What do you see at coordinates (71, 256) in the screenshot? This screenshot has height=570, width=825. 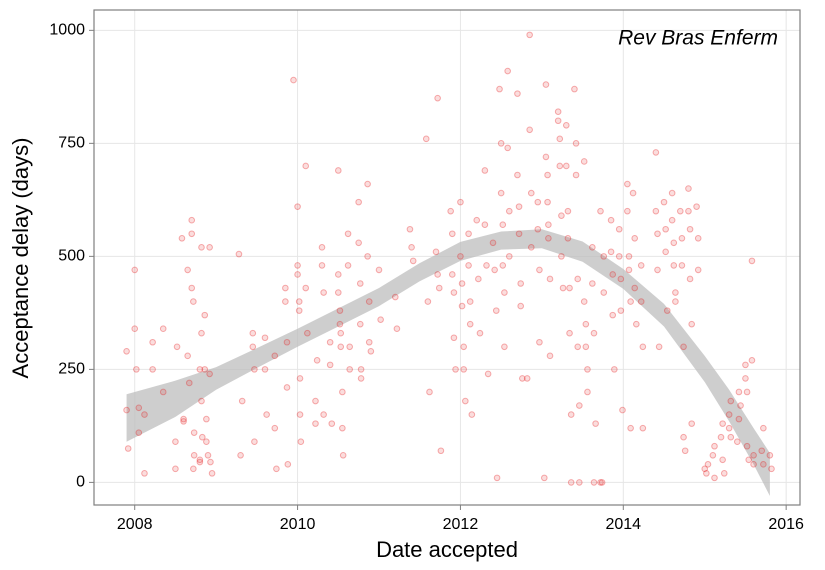 I see `y-tick-label: 500` at bounding box center [71, 256].